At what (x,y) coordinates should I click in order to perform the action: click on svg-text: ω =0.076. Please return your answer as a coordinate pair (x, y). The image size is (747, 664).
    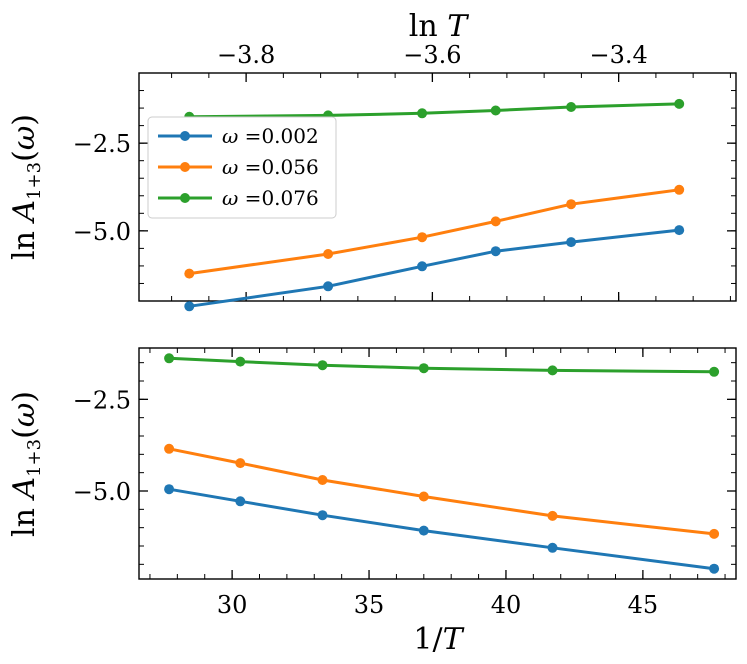
    Looking at the image, I should click on (270, 198).